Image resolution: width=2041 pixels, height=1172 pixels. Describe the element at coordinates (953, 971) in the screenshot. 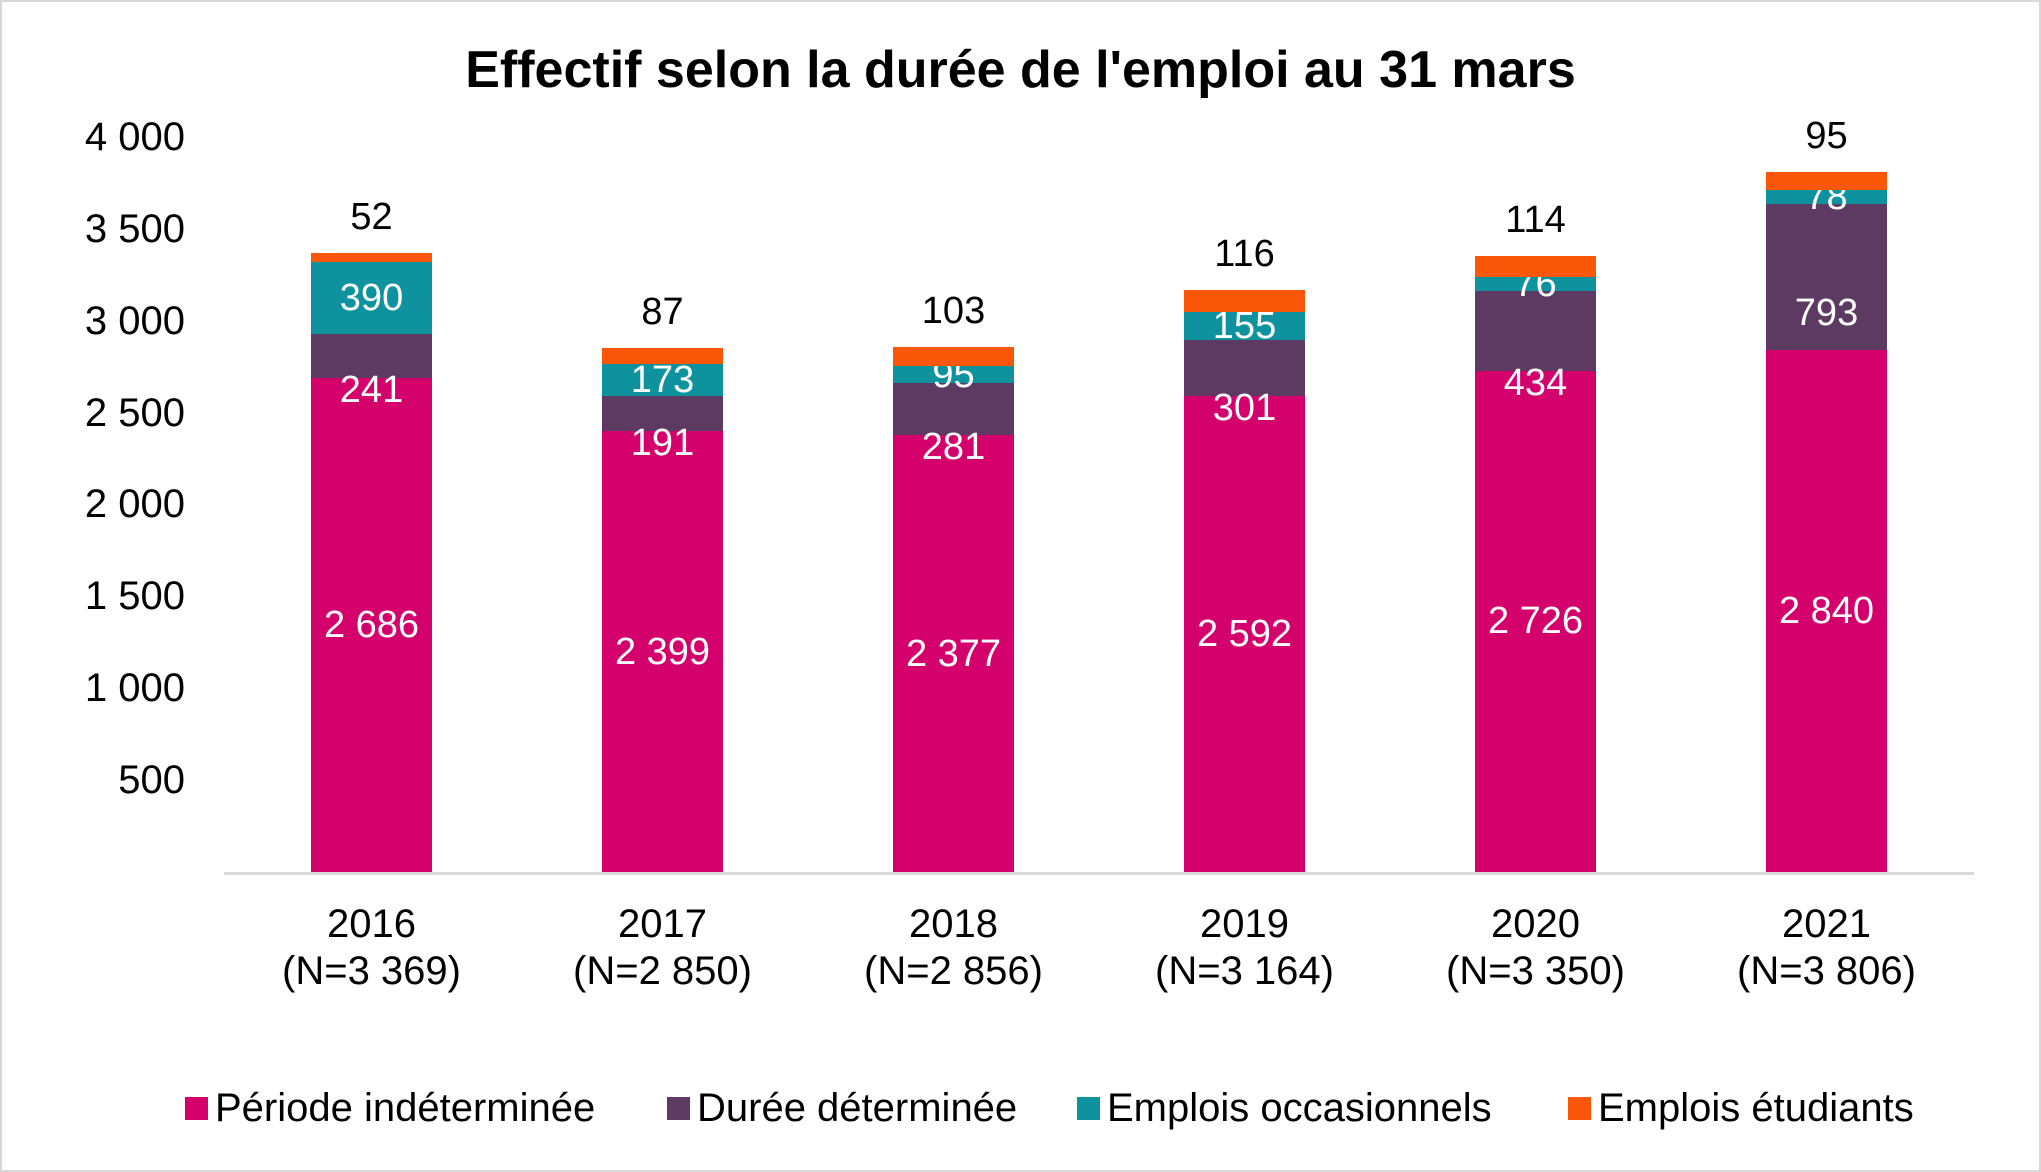

I see `x-axis-label-n: (N=2 856)` at that location.